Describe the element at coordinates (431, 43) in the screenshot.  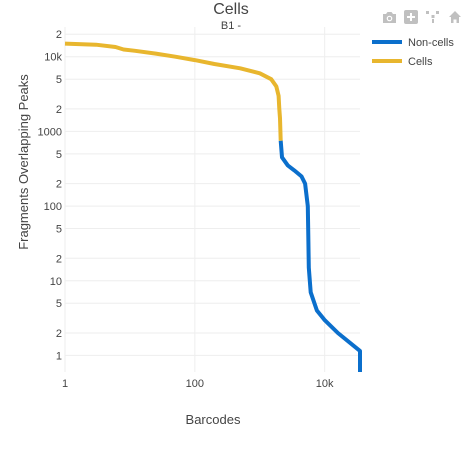
I see `legend-label: Non-cells` at that location.